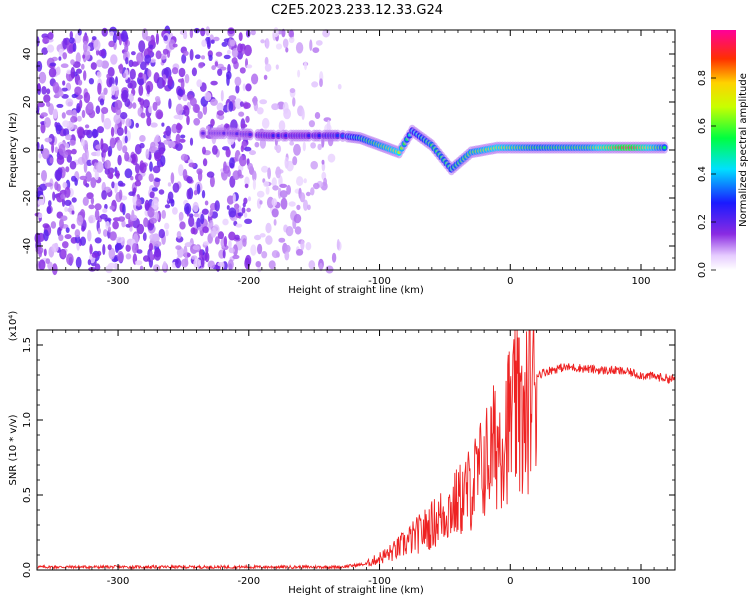  Describe the element at coordinates (706, 174) in the screenshot. I see `colorbar-ticks: 0.0 0.2 0.4 0.6 0.8` at that location.